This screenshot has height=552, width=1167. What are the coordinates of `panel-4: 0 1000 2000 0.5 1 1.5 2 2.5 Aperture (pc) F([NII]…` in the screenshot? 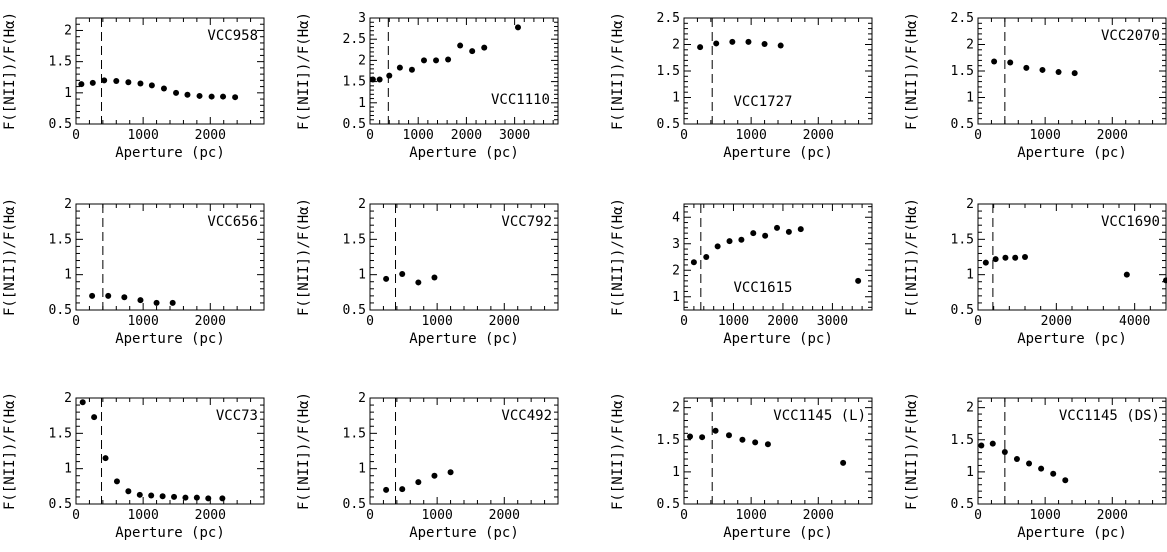 It's located at (1035, 86).